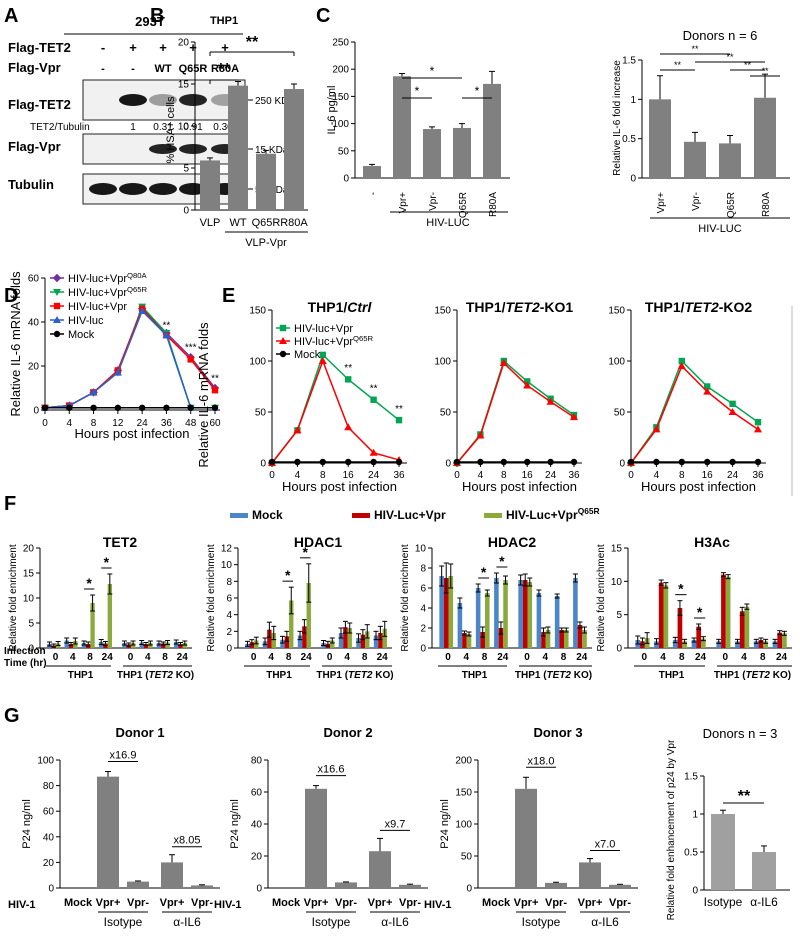 The width and height of the screenshot is (800, 938). I want to click on ratio-value: 1, so click(133, 127).